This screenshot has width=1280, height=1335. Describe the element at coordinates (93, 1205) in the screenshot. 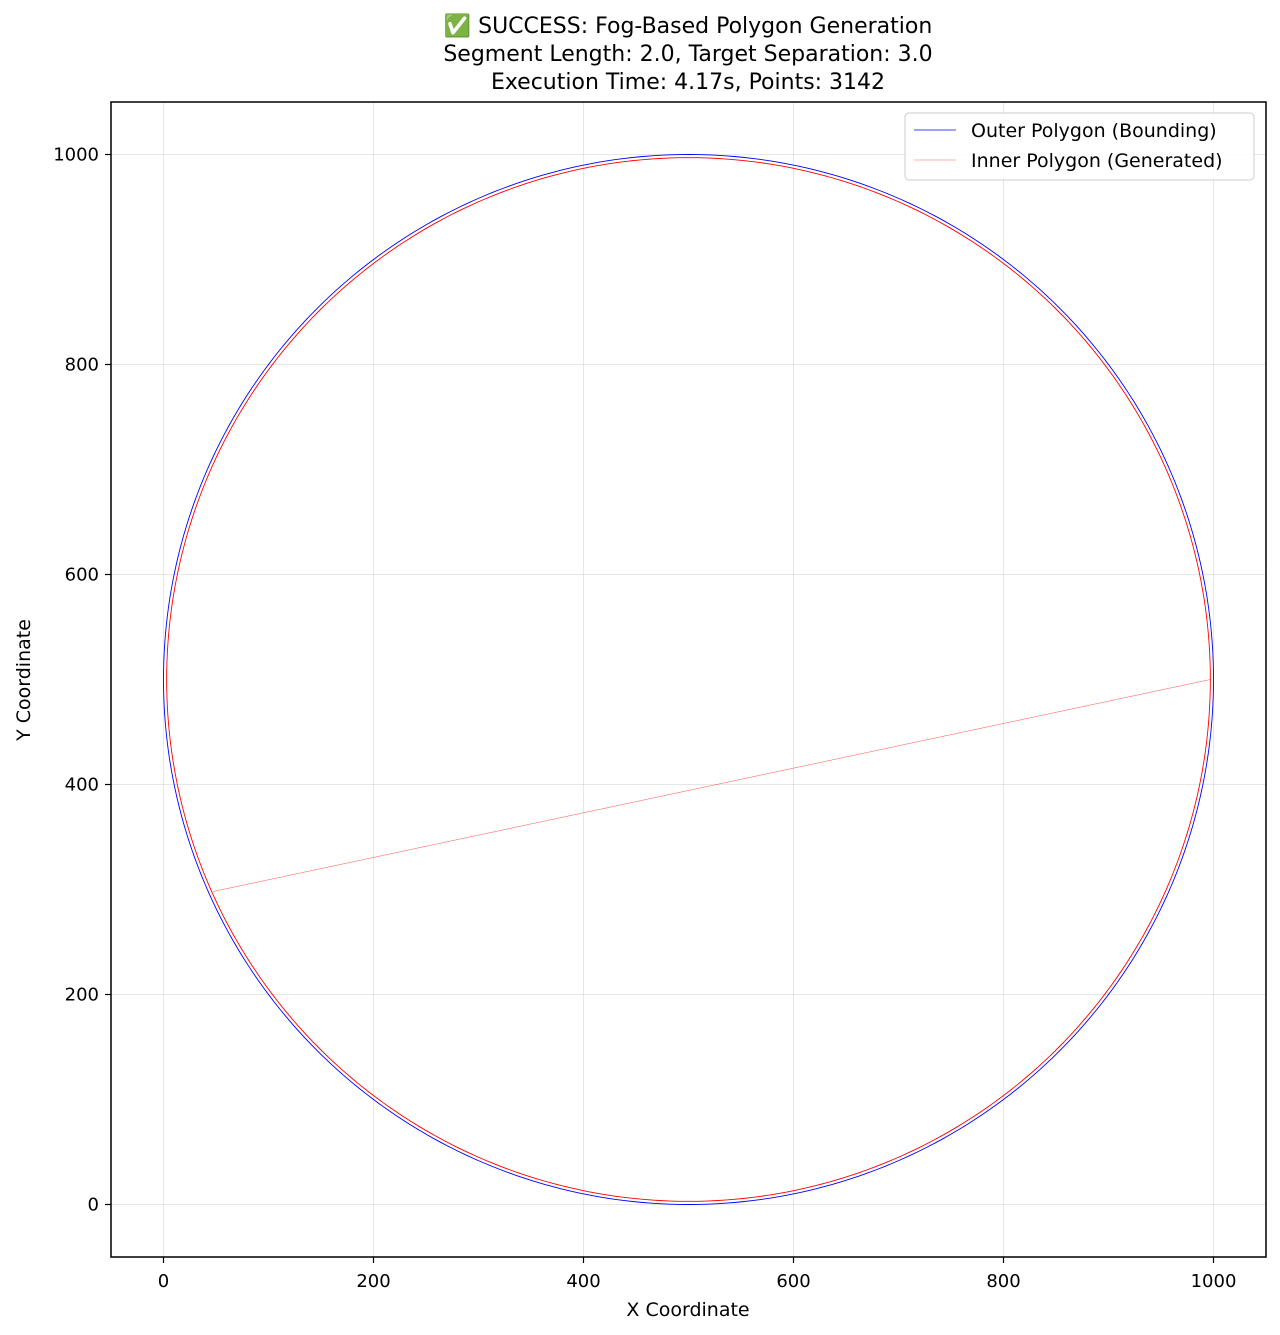

I see `y-tick-label: 0` at that location.